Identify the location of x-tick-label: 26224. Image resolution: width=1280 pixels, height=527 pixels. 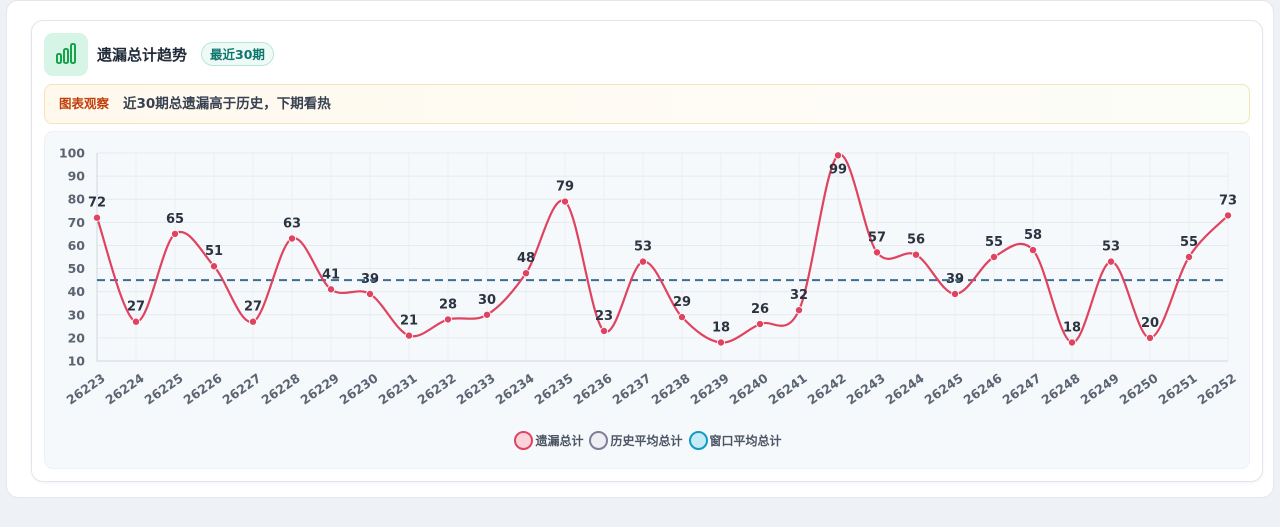
(125, 388).